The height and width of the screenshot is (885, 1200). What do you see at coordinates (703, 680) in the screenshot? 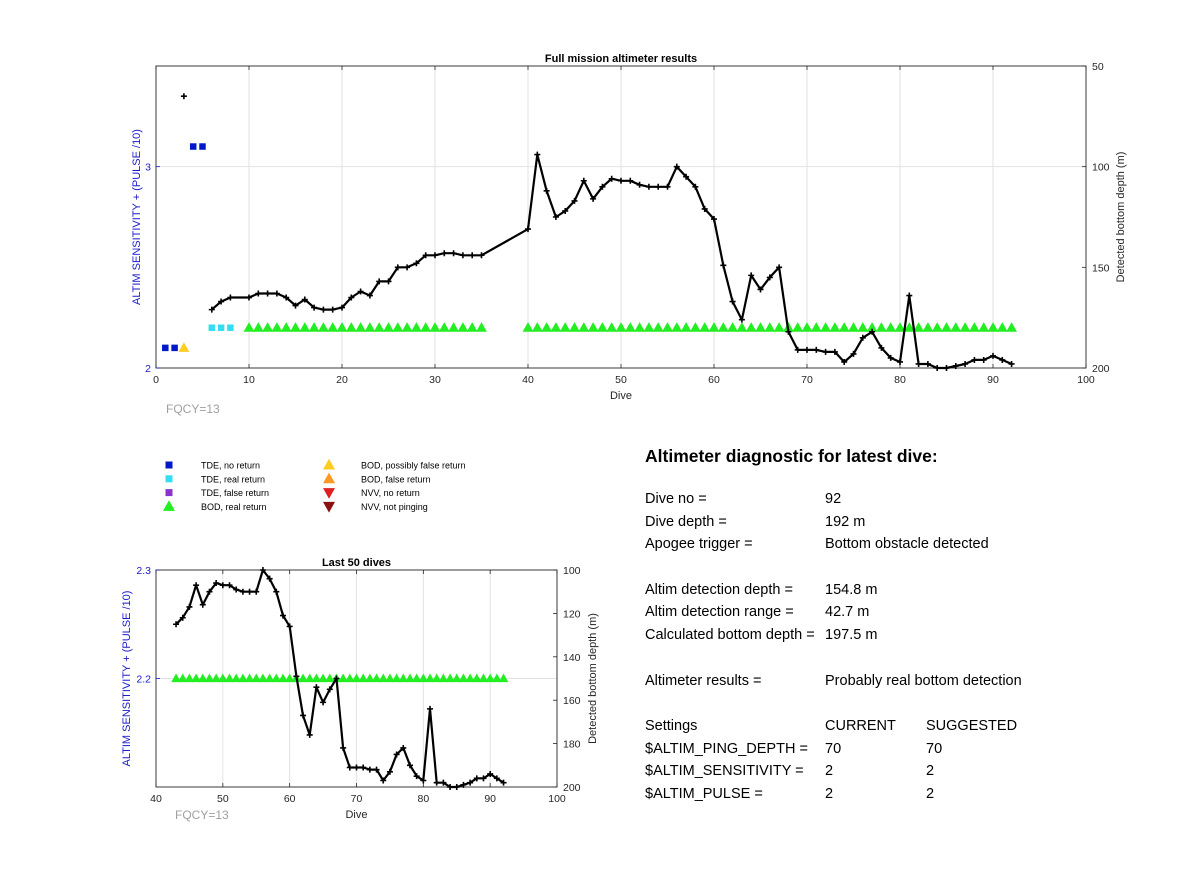
I see `results-label: Altimeter results =` at bounding box center [703, 680].